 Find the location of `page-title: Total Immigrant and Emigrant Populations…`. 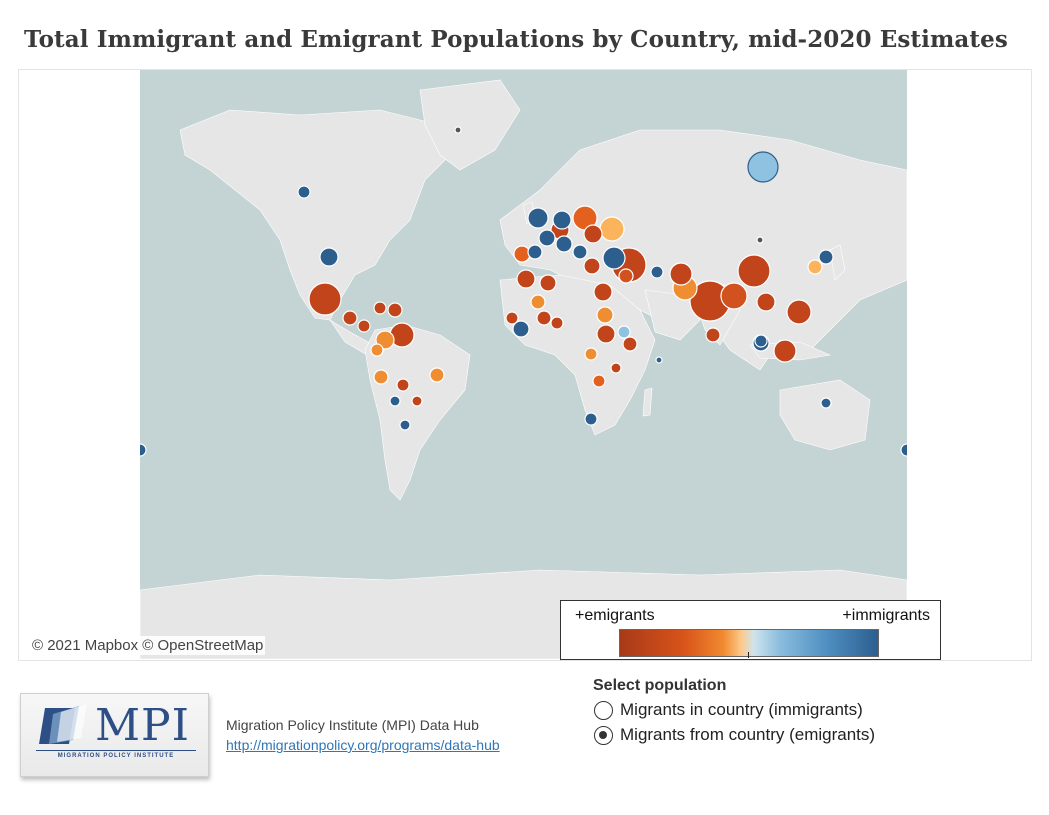

page-title: Total Immigrant and Emigrant Populations… is located at coordinates (516, 39).